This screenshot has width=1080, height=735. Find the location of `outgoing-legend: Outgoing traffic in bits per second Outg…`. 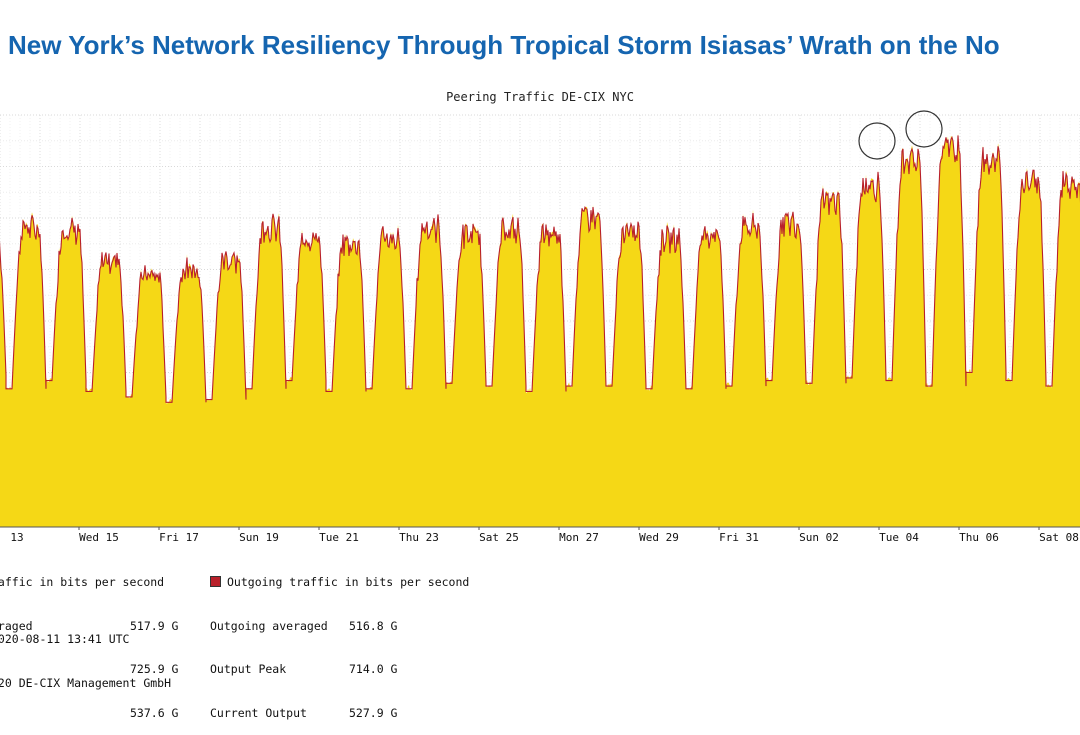

outgoing-legend: Outgoing traffic in bits per second Outg… is located at coordinates (339, 640).